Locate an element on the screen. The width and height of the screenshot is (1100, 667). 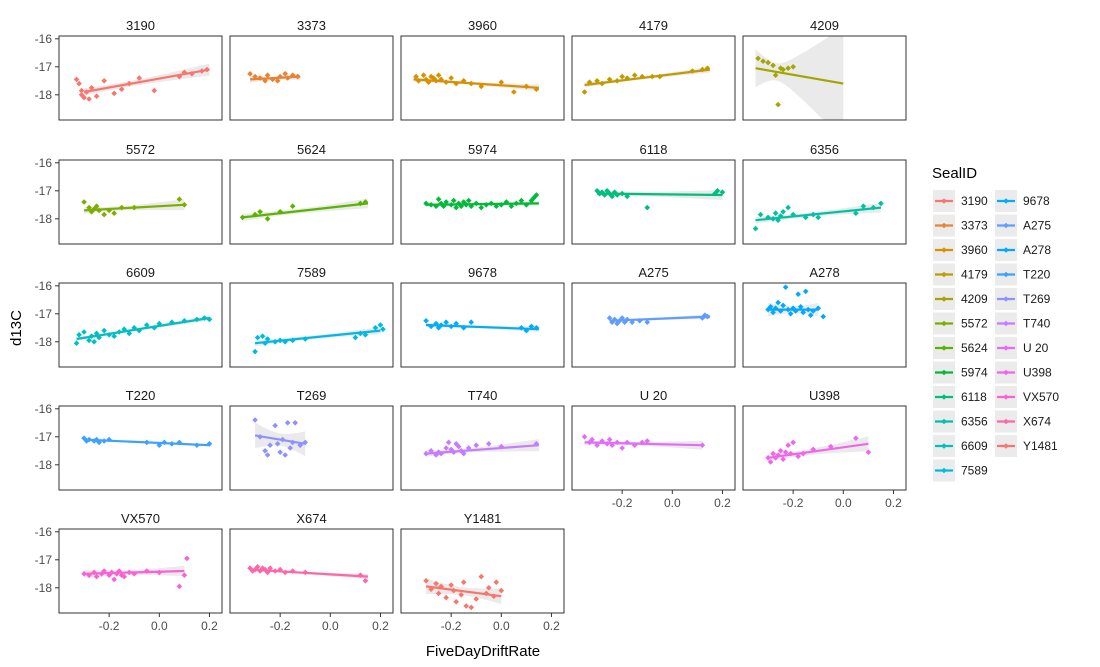
legend-label: 3190 is located at coordinates (974, 201).